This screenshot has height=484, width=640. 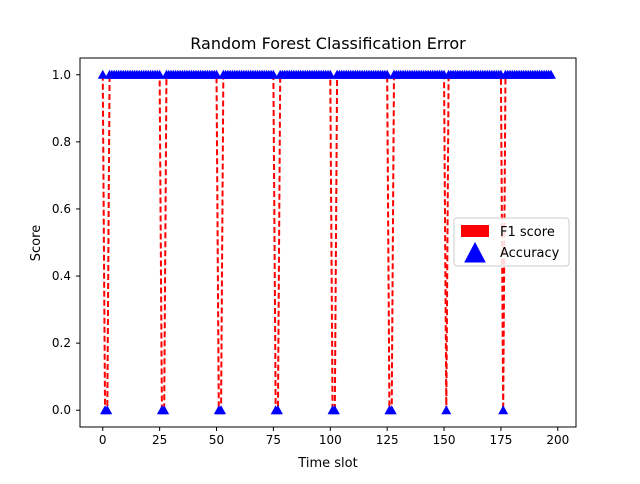 What do you see at coordinates (216, 440) in the screenshot?
I see `x-tick-label: 50` at bounding box center [216, 440].